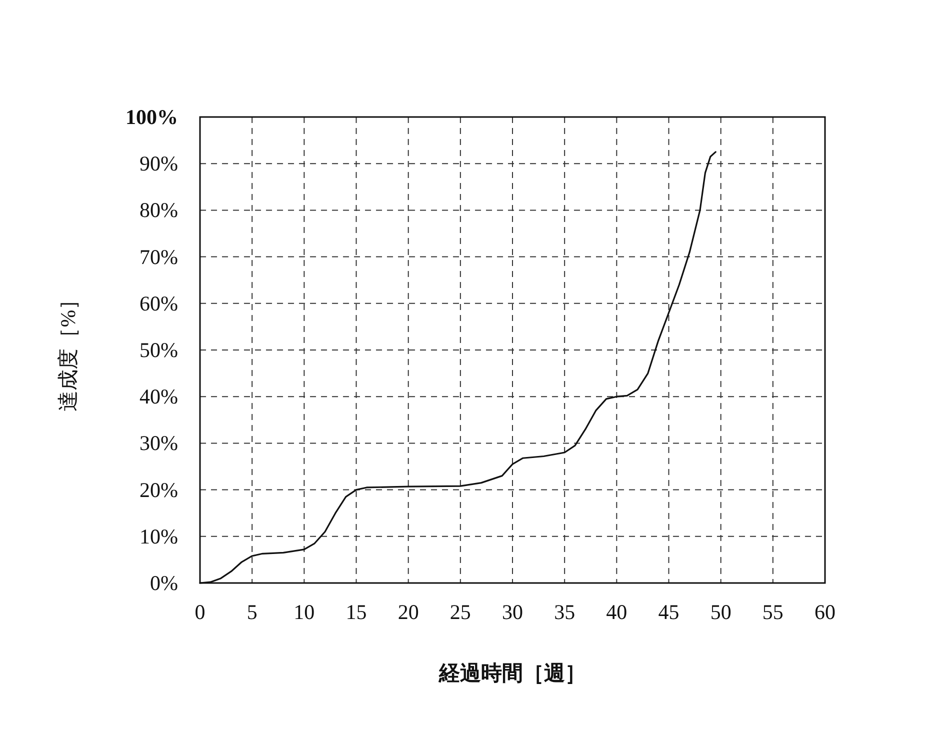  I want to click on y-tick-label: 10%, so click(159, 536).